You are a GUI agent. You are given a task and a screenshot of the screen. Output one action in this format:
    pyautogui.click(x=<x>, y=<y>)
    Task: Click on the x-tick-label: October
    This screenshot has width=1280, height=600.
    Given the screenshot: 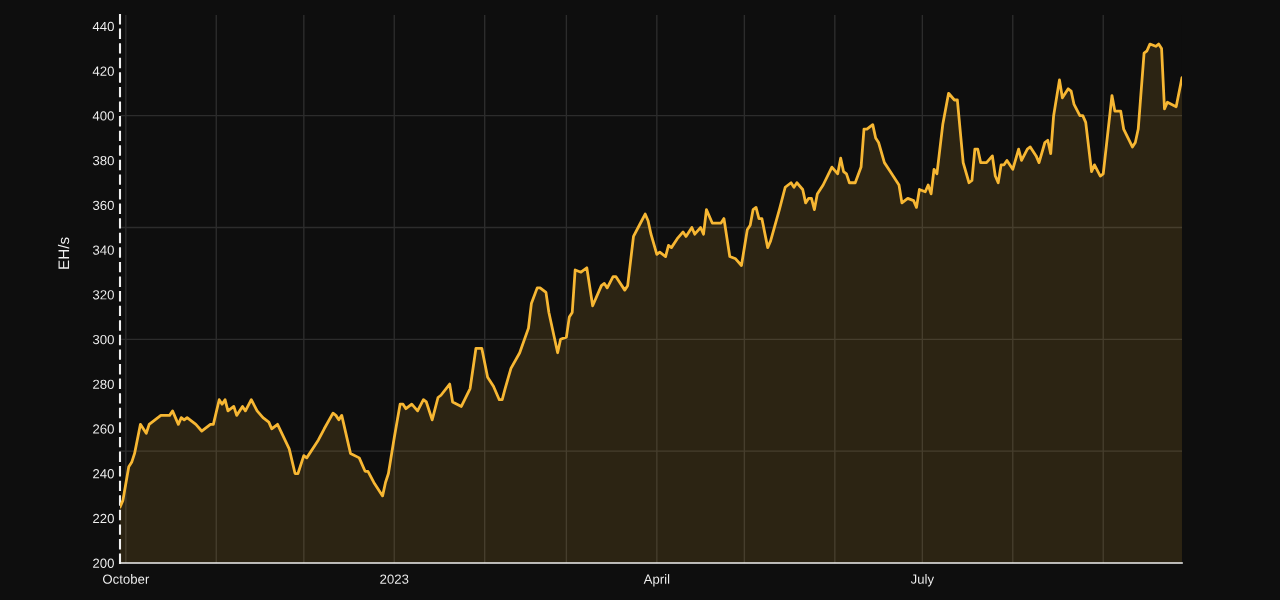 What is the action you would take?
    pyautogui.click(x=126, y=579)
    